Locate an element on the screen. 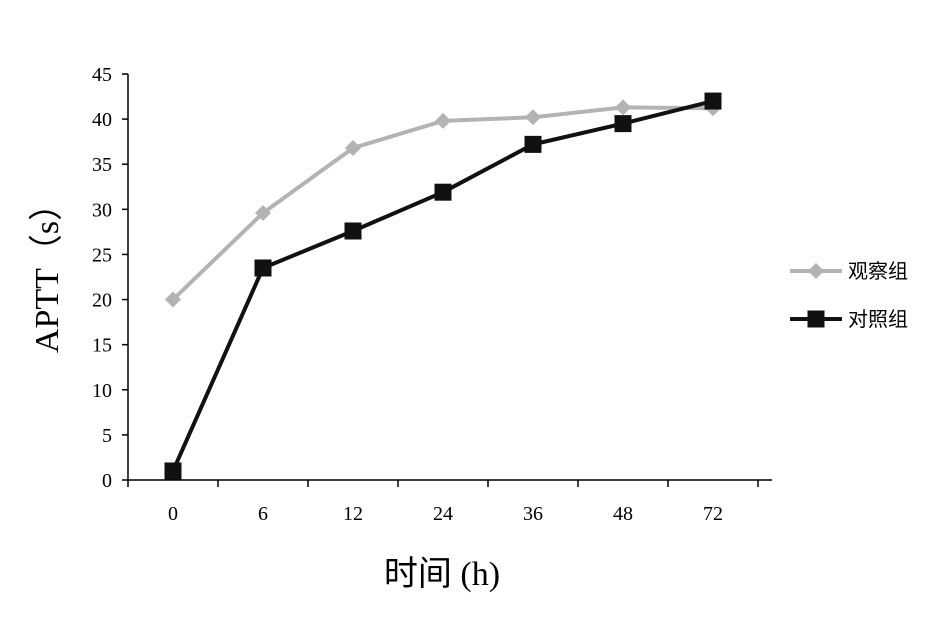 The width and height of the screenshot is (945, 626). y-tick-label: 15 is located at coordinates (102, 346).